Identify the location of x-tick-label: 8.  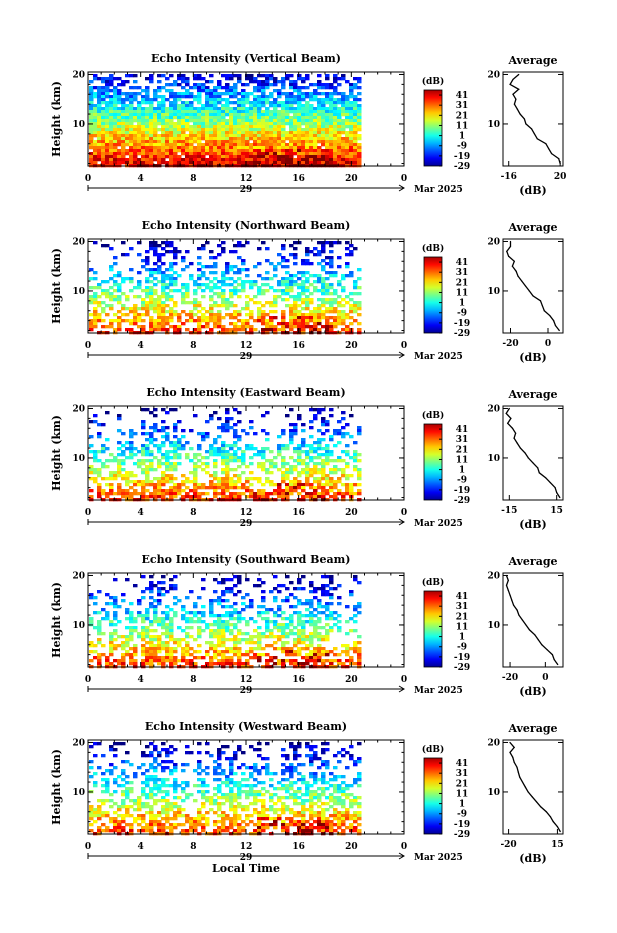
(193, 513).